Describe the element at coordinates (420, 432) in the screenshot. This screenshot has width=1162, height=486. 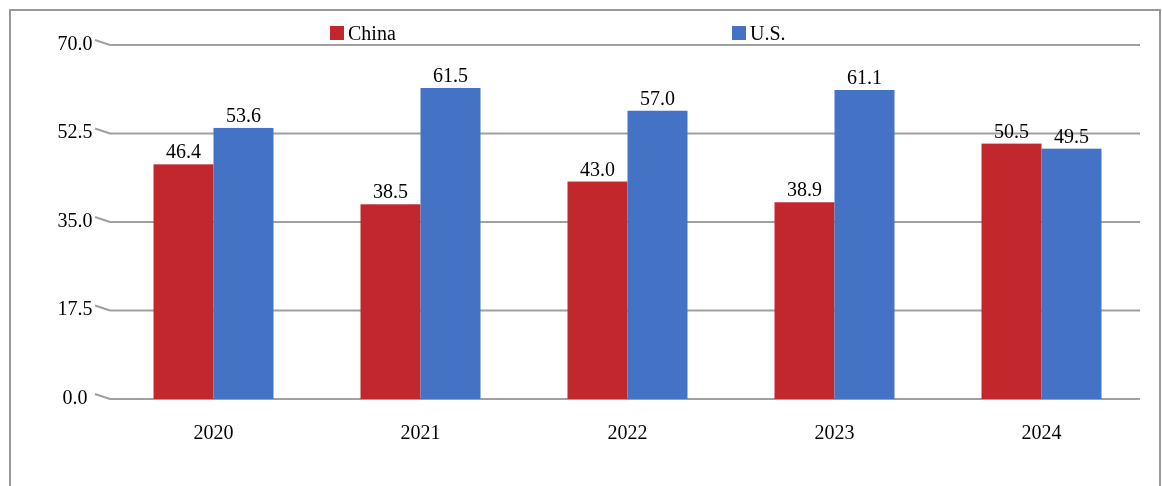
I see `x-tick-label: 2021` at that location.